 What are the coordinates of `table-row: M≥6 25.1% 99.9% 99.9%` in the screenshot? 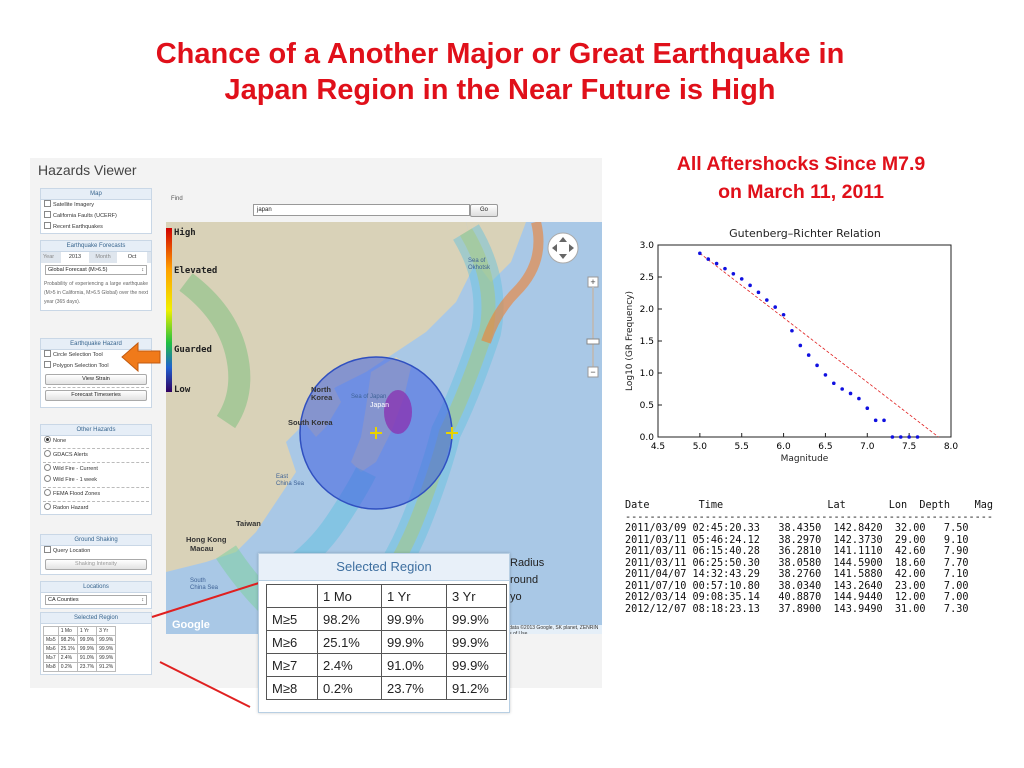 It's located at (386, 642).